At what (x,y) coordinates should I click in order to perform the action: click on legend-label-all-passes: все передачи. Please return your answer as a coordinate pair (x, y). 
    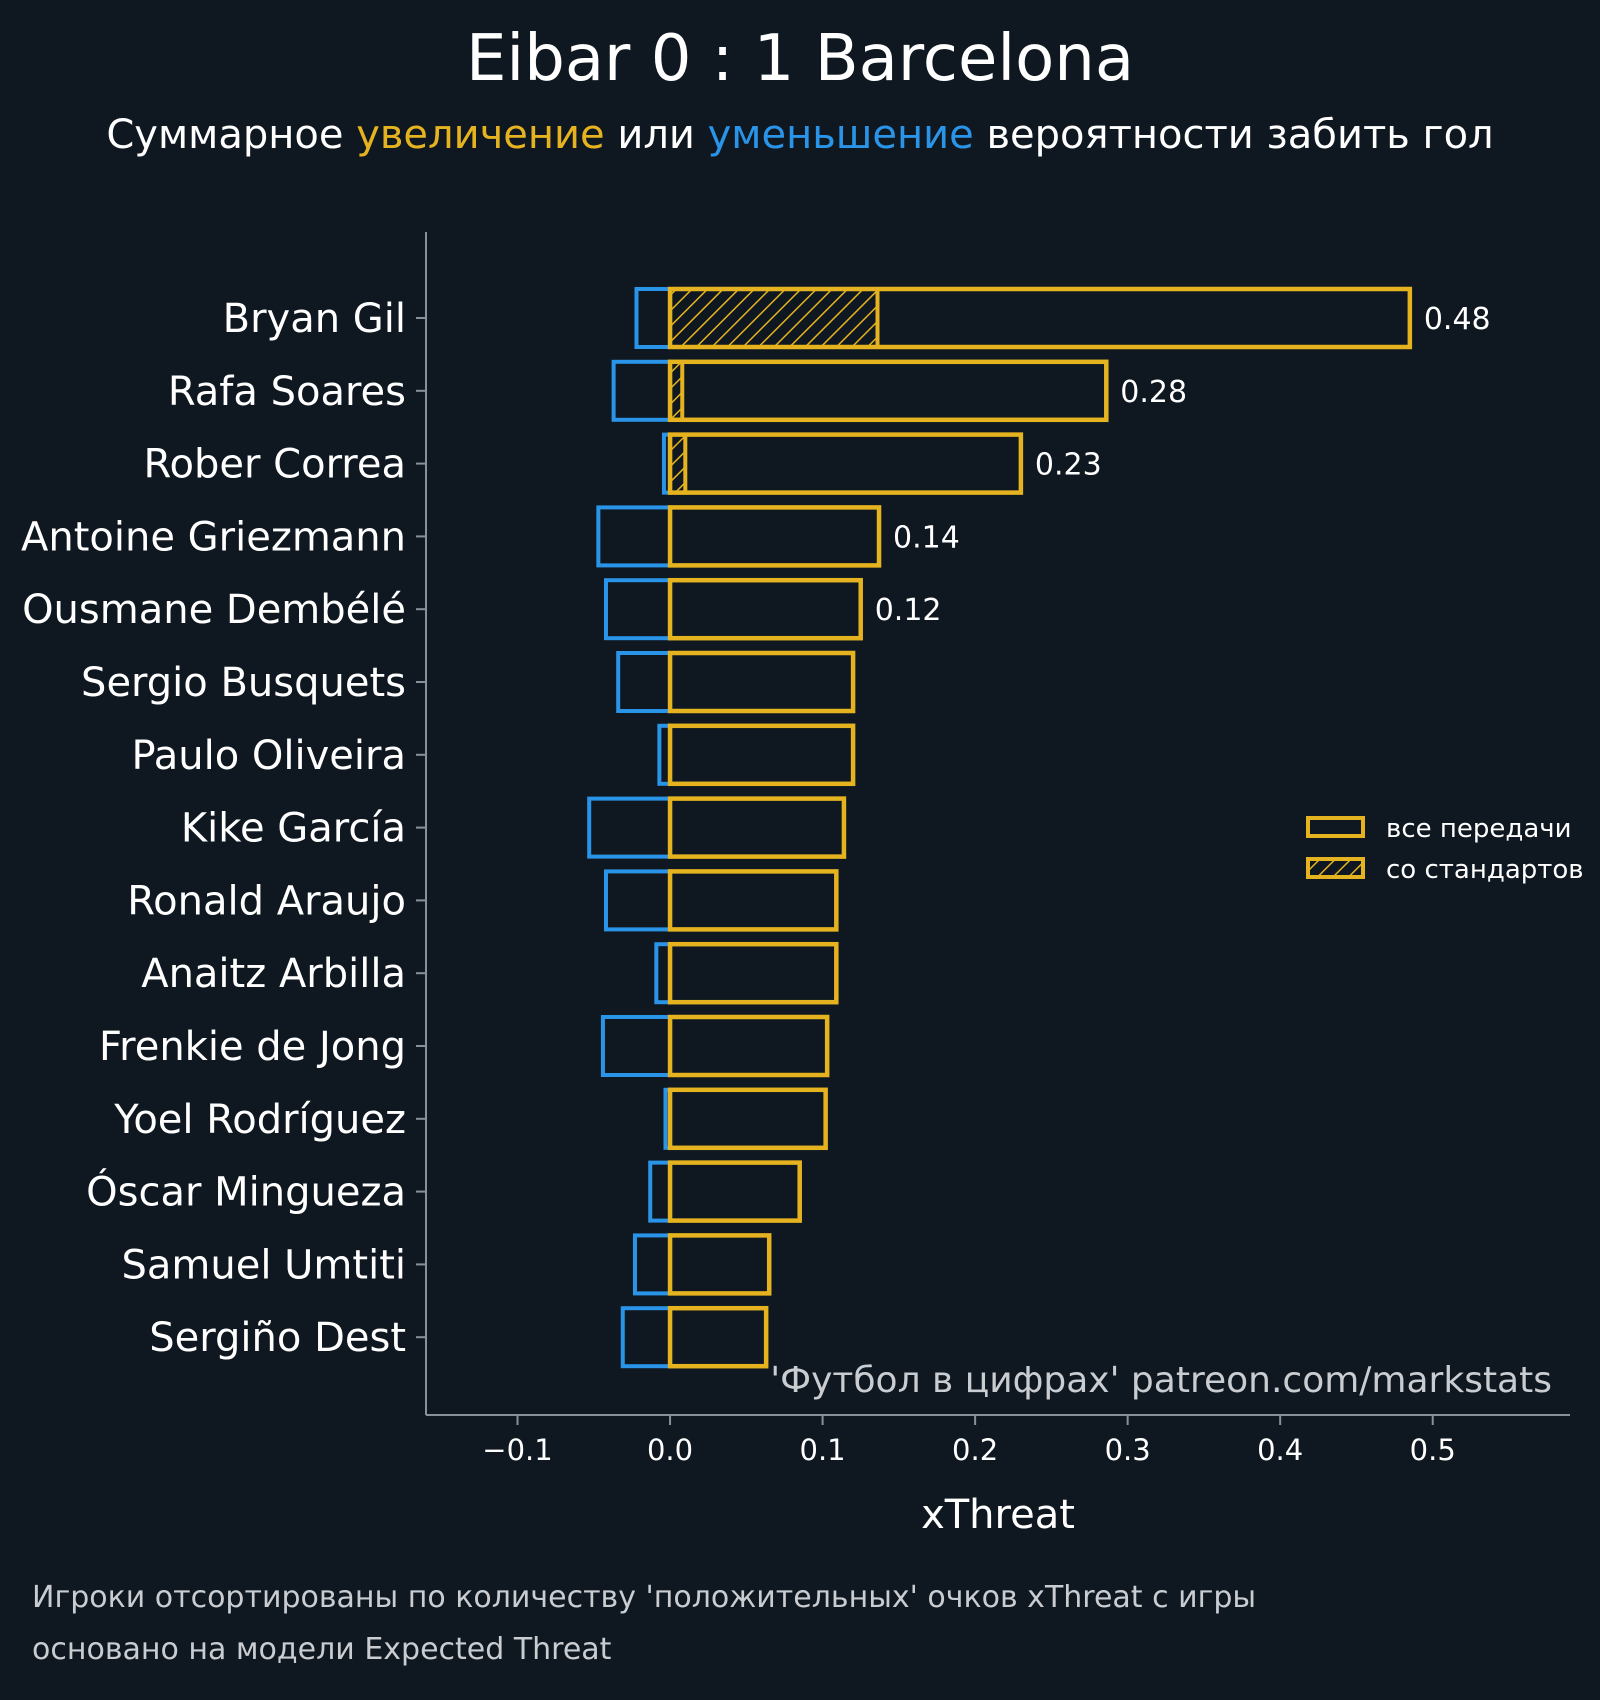
    Looking at the image, I should click on (1479, 829).